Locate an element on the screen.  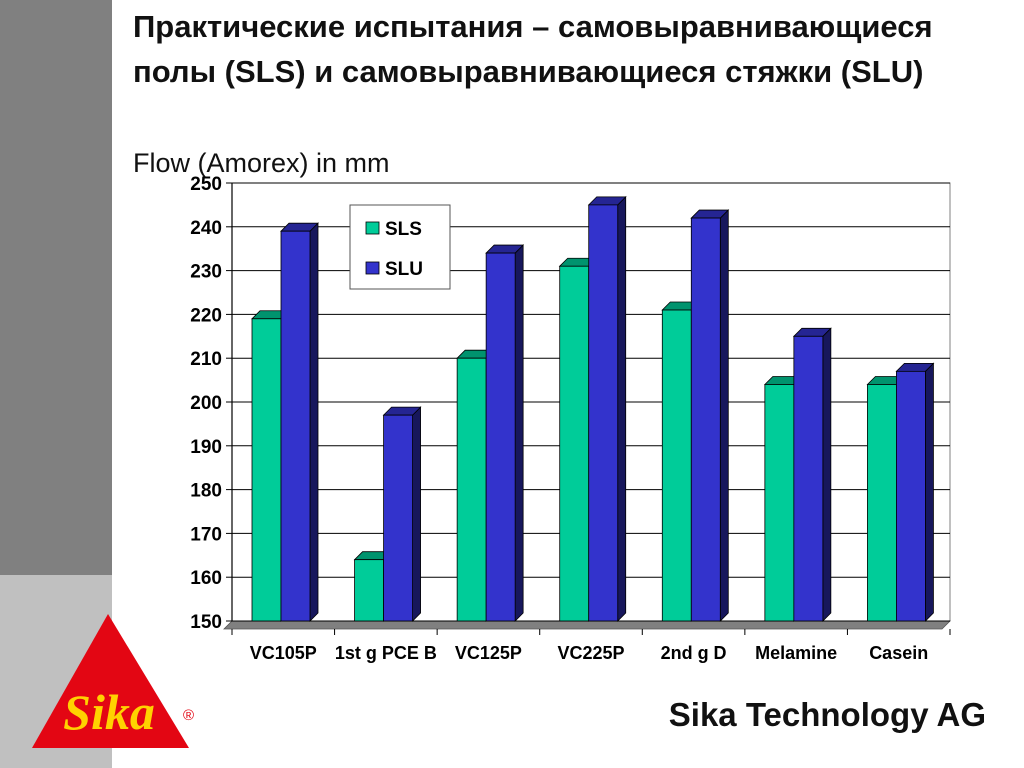
chart-title: Flow (Amorex) in mm is located at coordinates (261, 163).